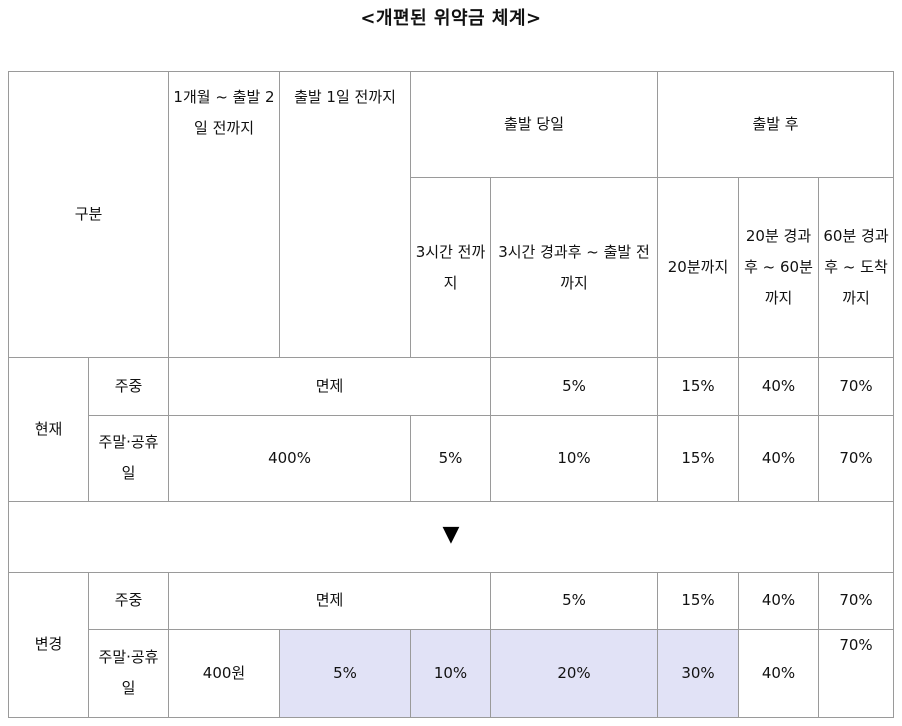 Image resolution: width=902 pixels, height=726 pixels. Describe the element at coordinates (345, 673) in the screenshot. I see `changed-weekend-day-before: 5%` at that location.